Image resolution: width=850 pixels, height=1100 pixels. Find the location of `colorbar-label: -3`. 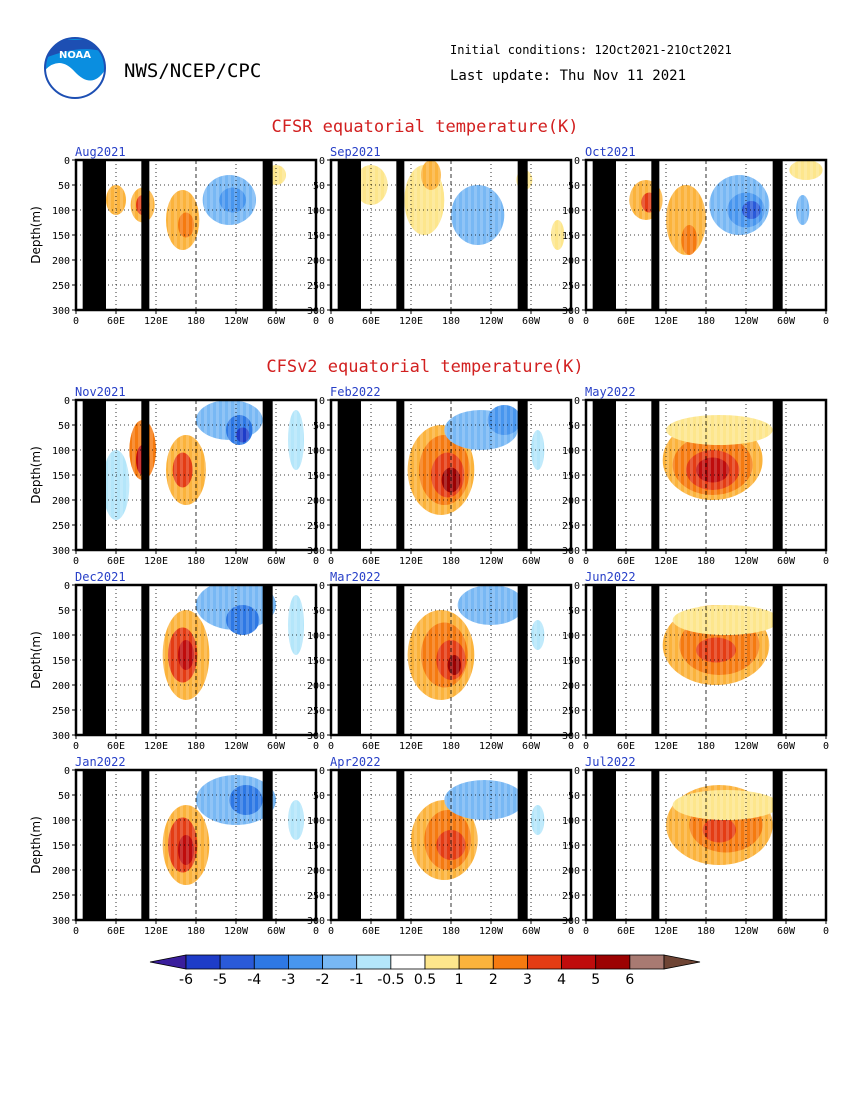

colorbar-label: -3 is located at coordinates (288, 980).